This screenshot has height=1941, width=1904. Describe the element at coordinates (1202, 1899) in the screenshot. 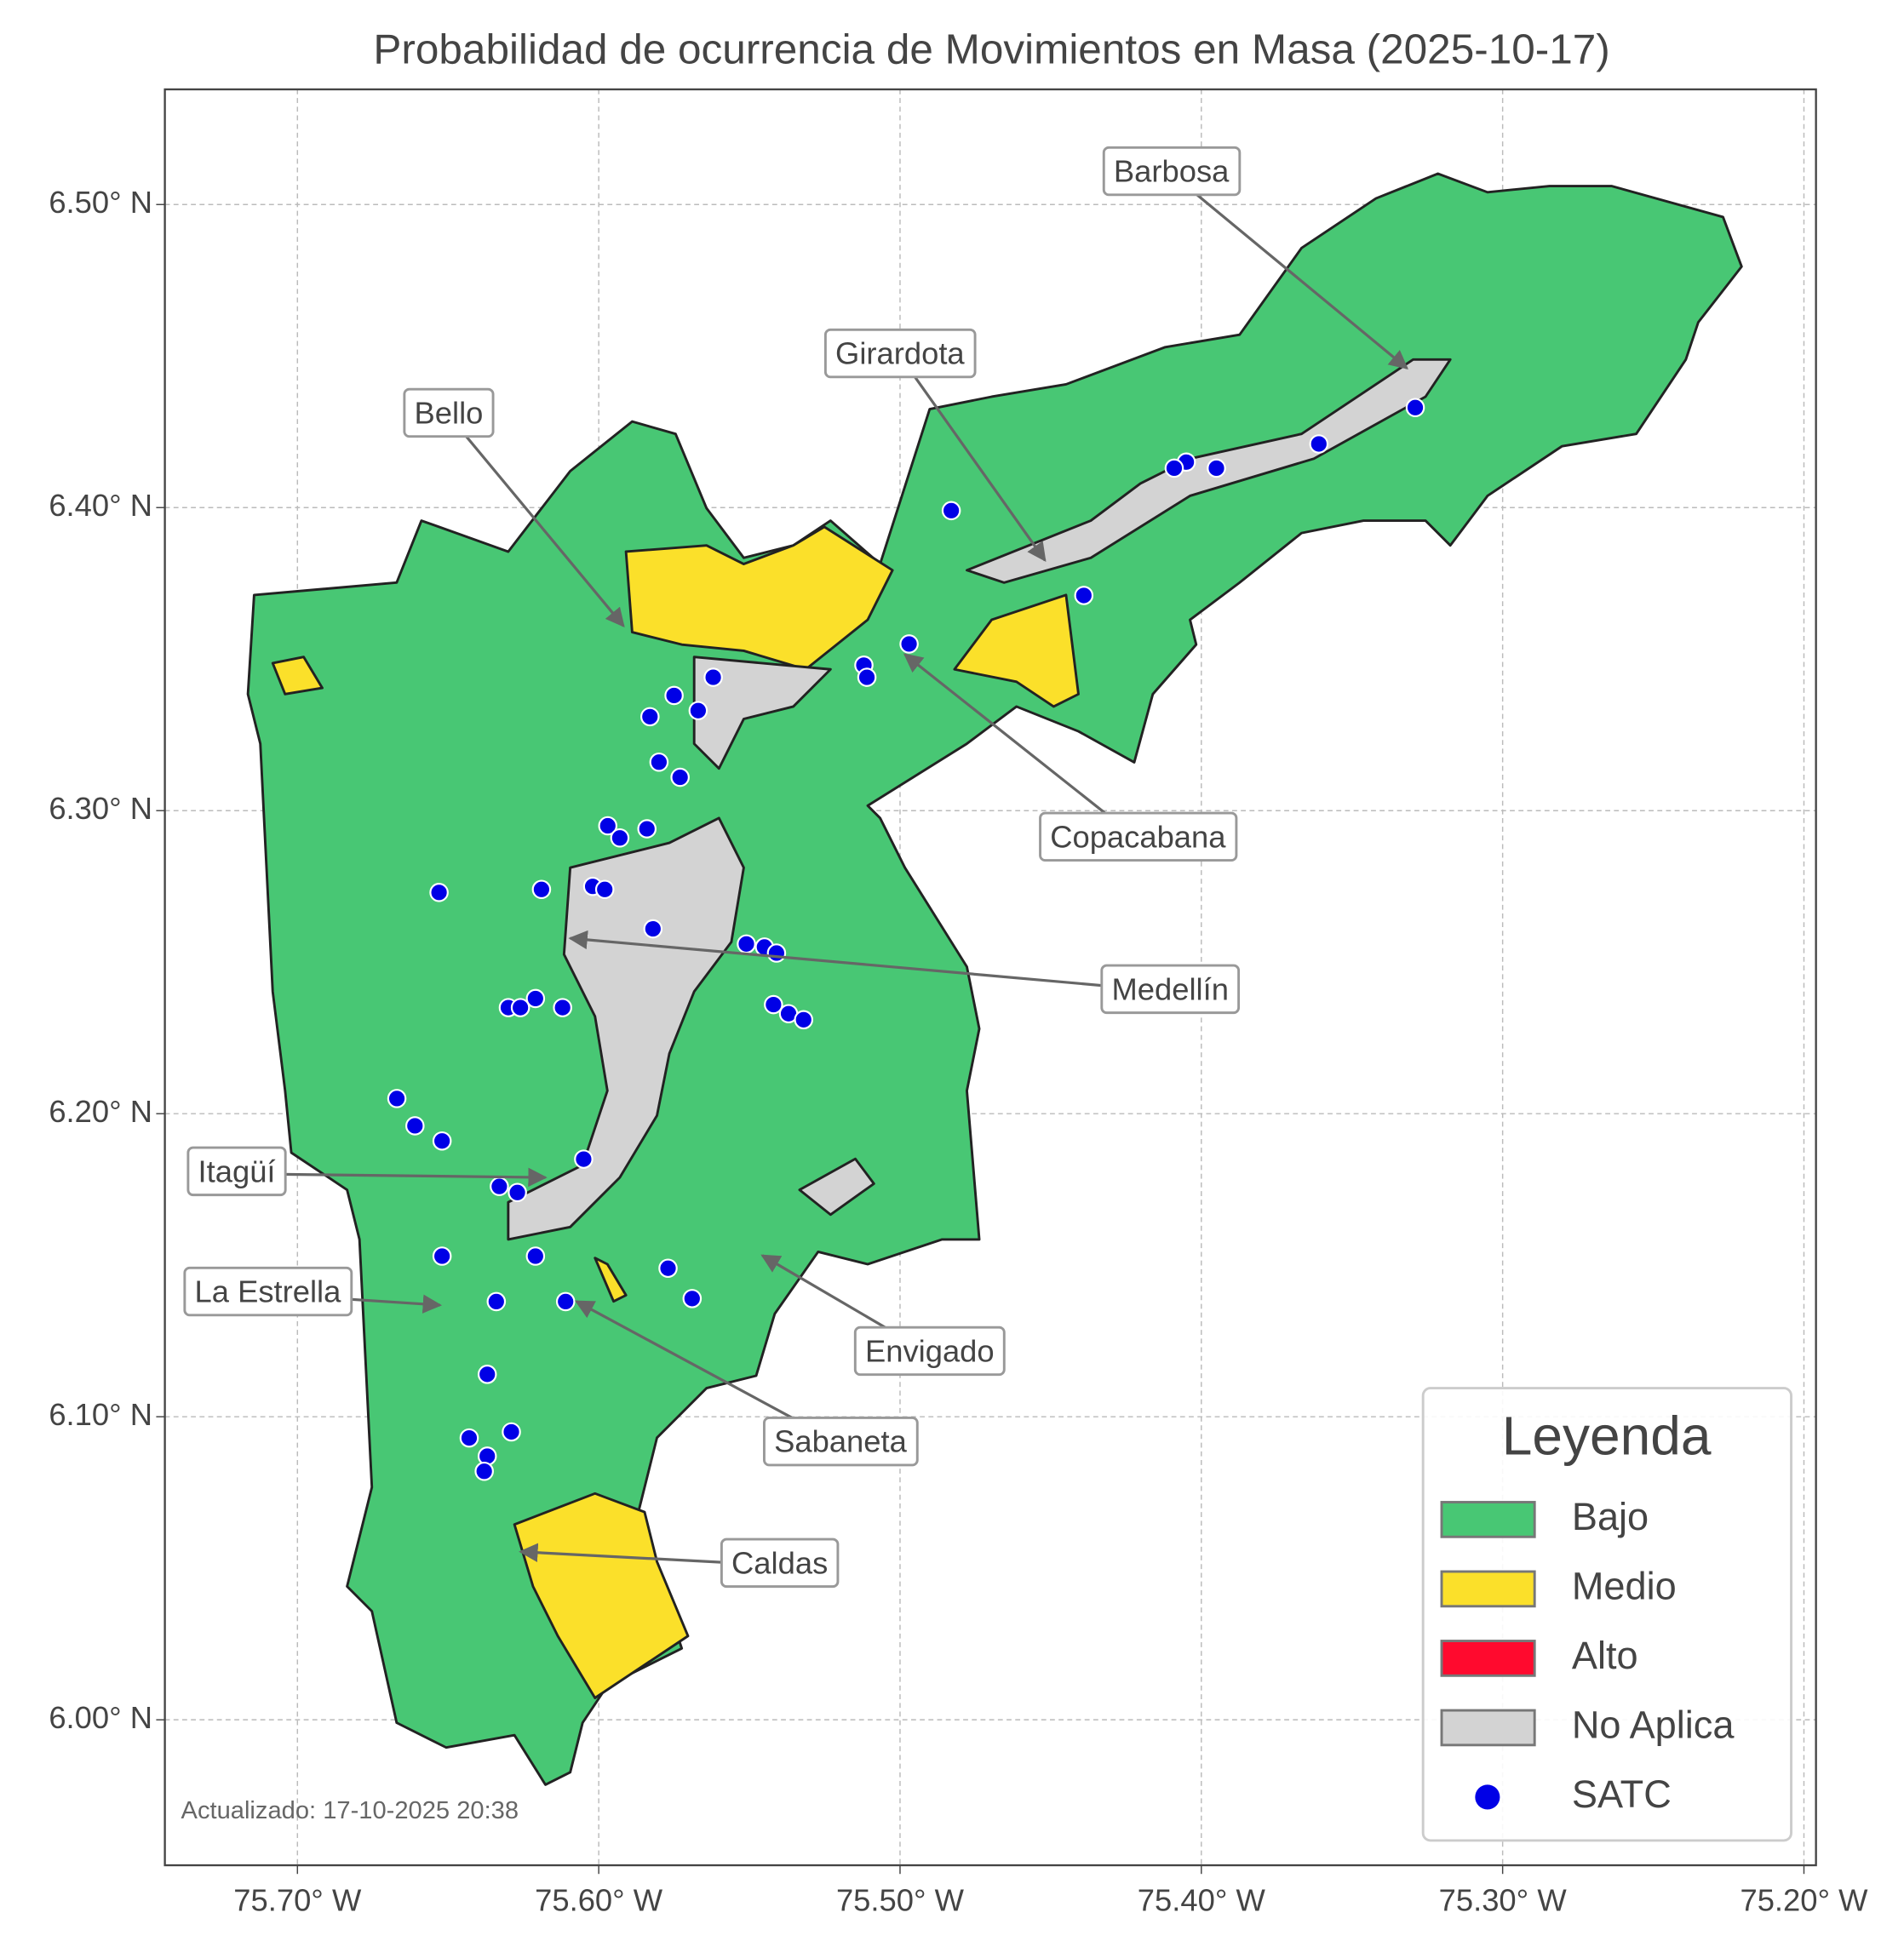

I see `x-tick-label: 75.40° W` at that location.